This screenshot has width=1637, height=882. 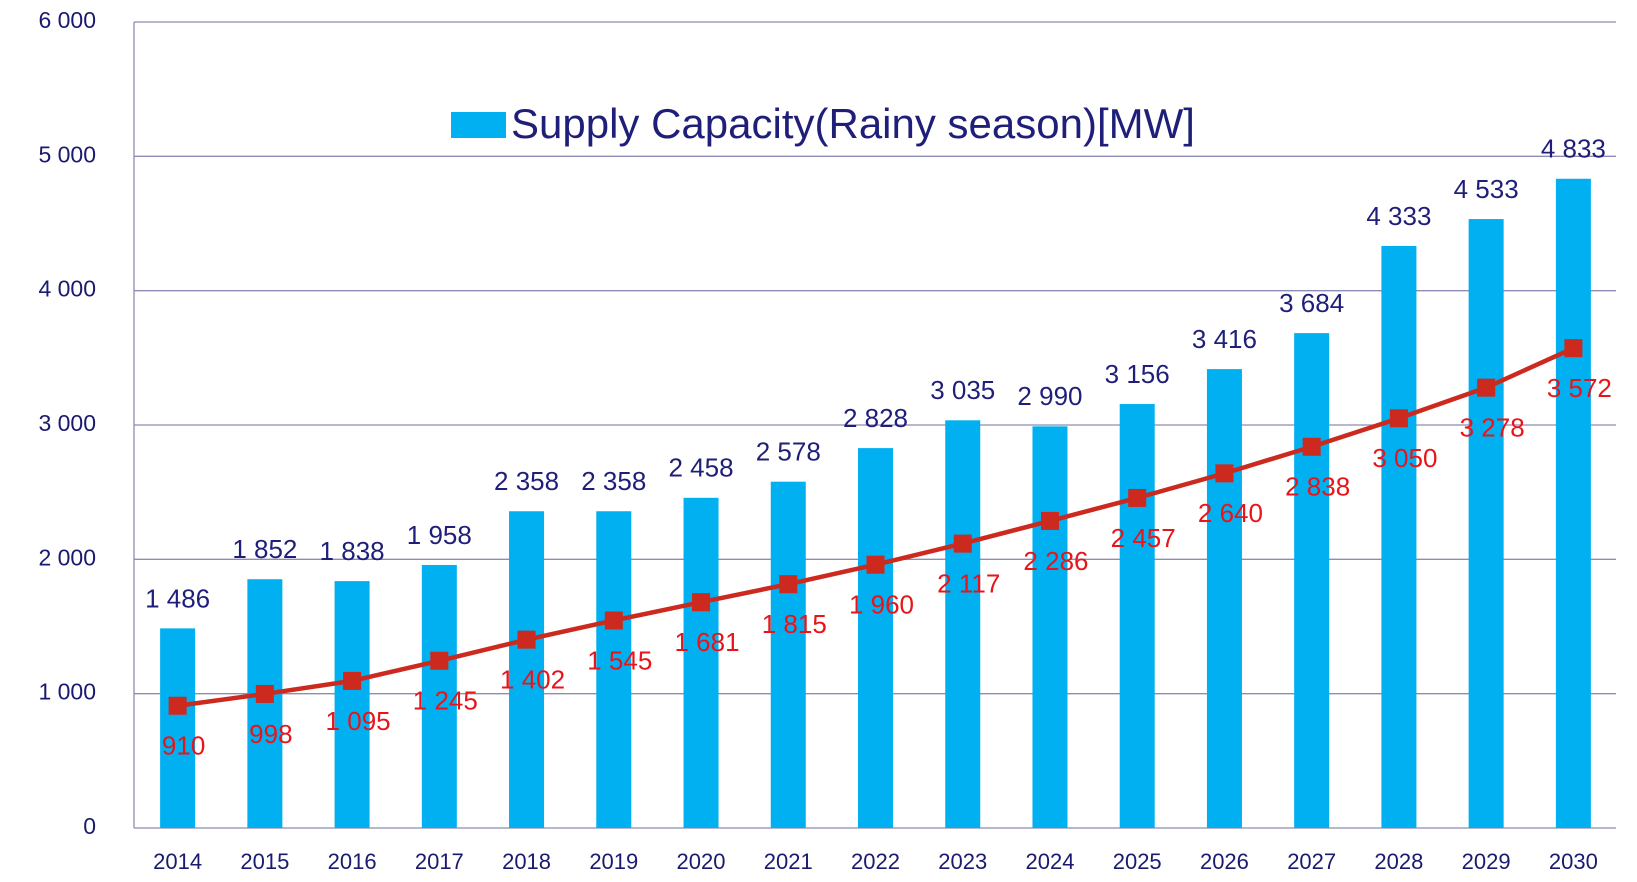 I want to click on bar-value-label: 1 958, so click(x=439, y=535).